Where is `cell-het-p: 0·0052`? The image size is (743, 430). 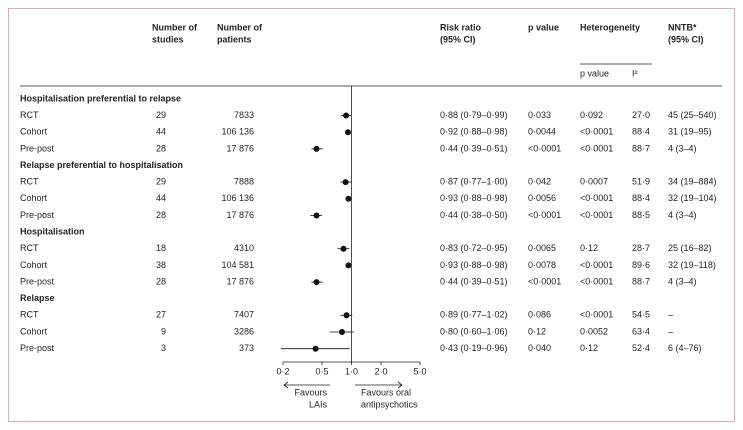
cell-het-p: 0·0052 is located at coordinates (594, 331).